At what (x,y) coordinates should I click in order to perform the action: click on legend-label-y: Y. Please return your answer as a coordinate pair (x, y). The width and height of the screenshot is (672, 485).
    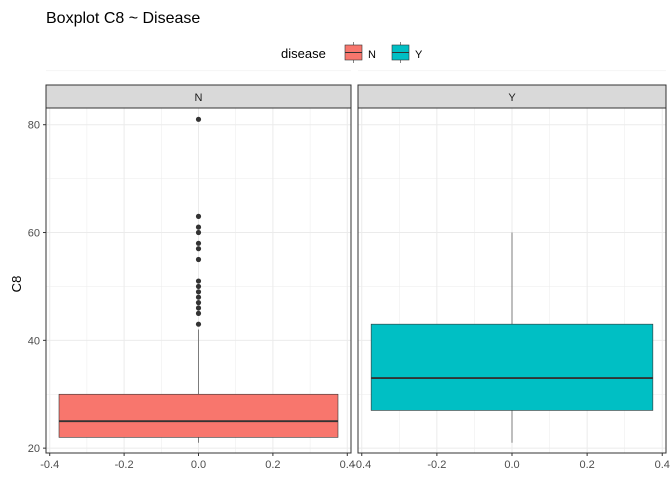
    Looking at the image, I should click on (419, 55).